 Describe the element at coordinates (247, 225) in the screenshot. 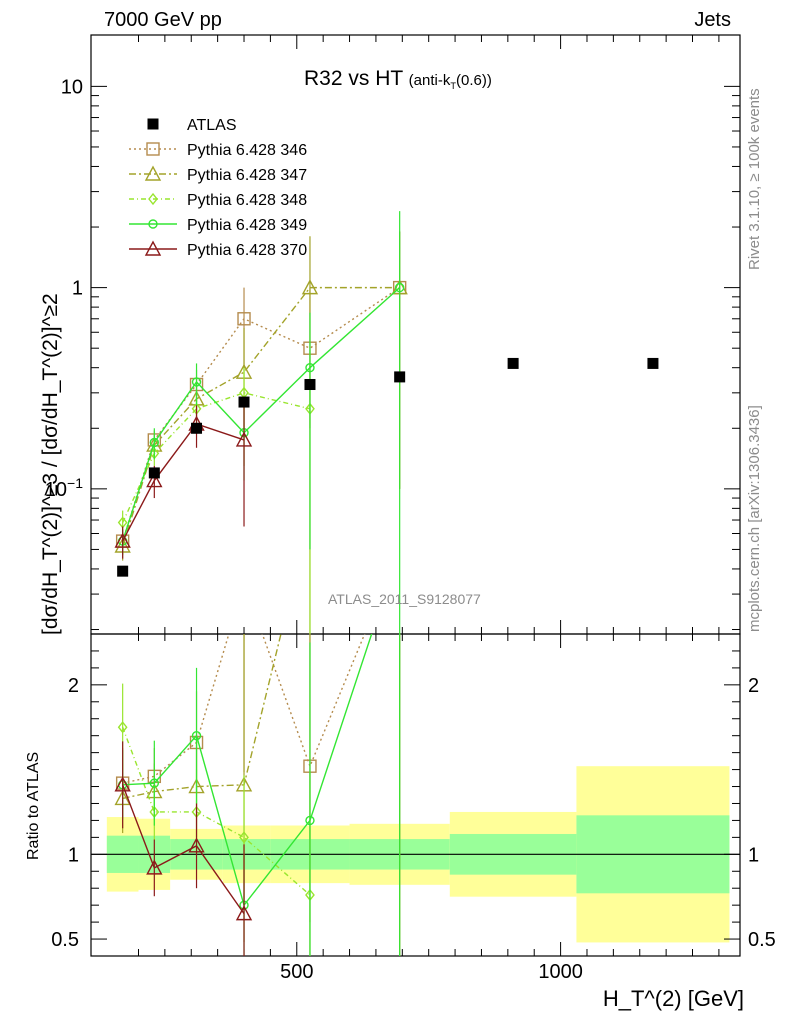

I see `legend-label-p349: Pythia 6.428 349` at that location.